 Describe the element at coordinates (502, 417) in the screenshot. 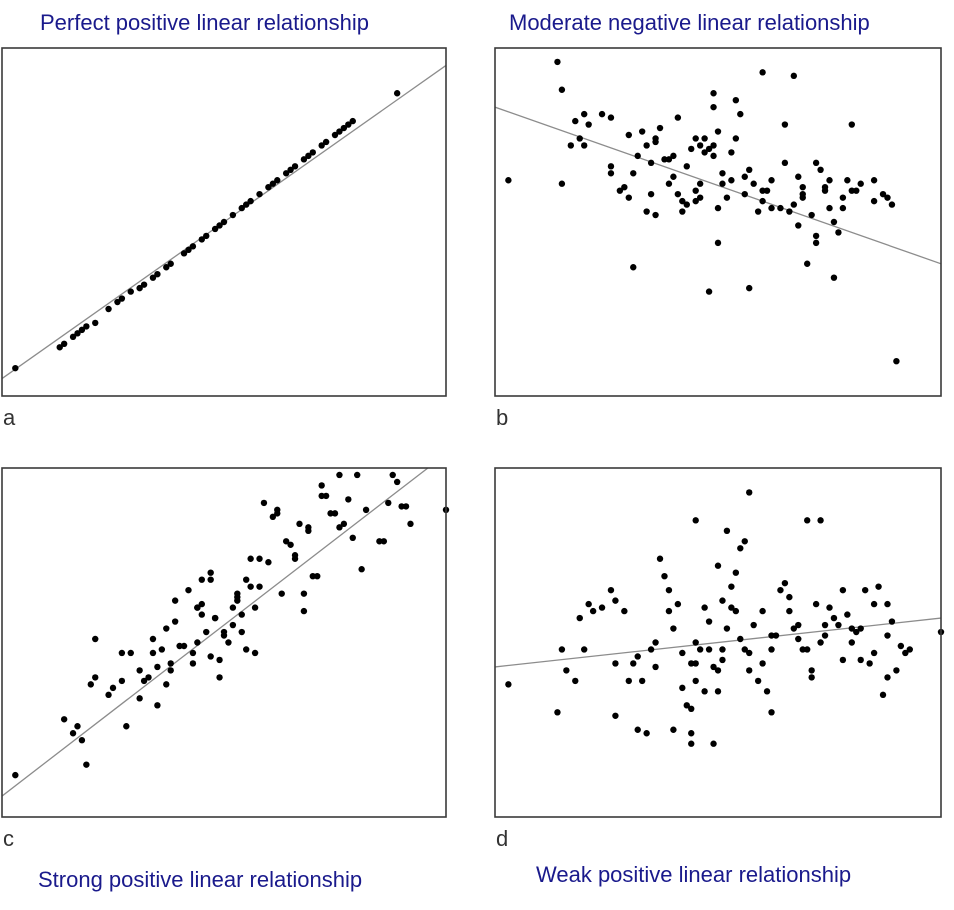

I see `panel-label-b: b` at that location.